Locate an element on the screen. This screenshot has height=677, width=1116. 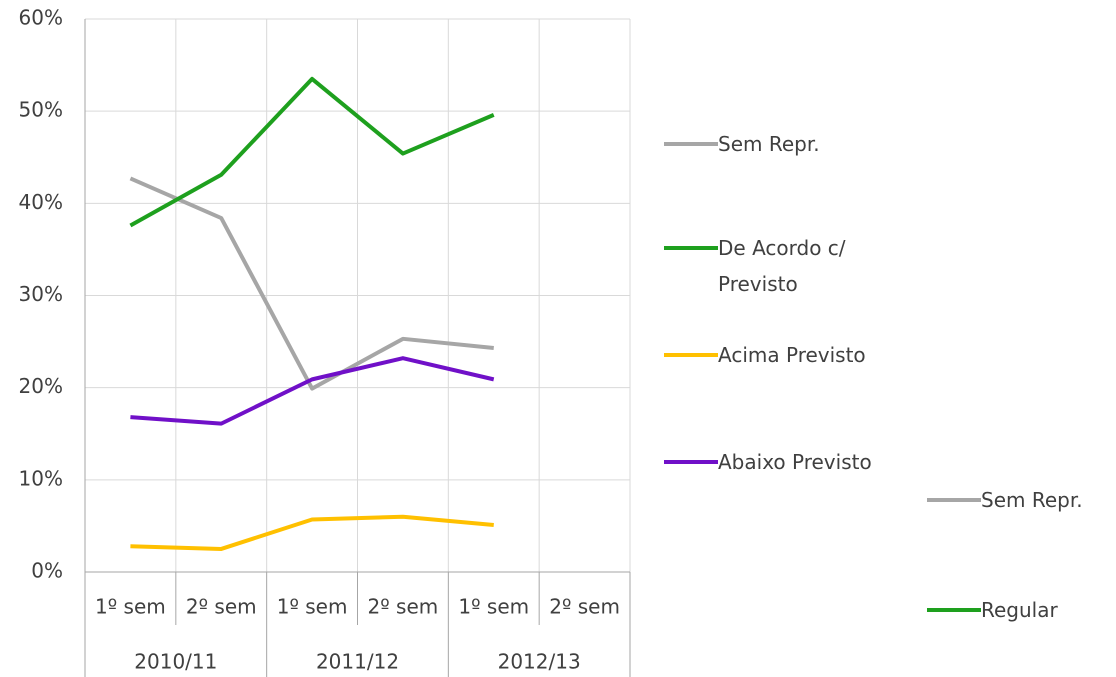
group-label: 2012/13 is located at coordinates (539, 662).